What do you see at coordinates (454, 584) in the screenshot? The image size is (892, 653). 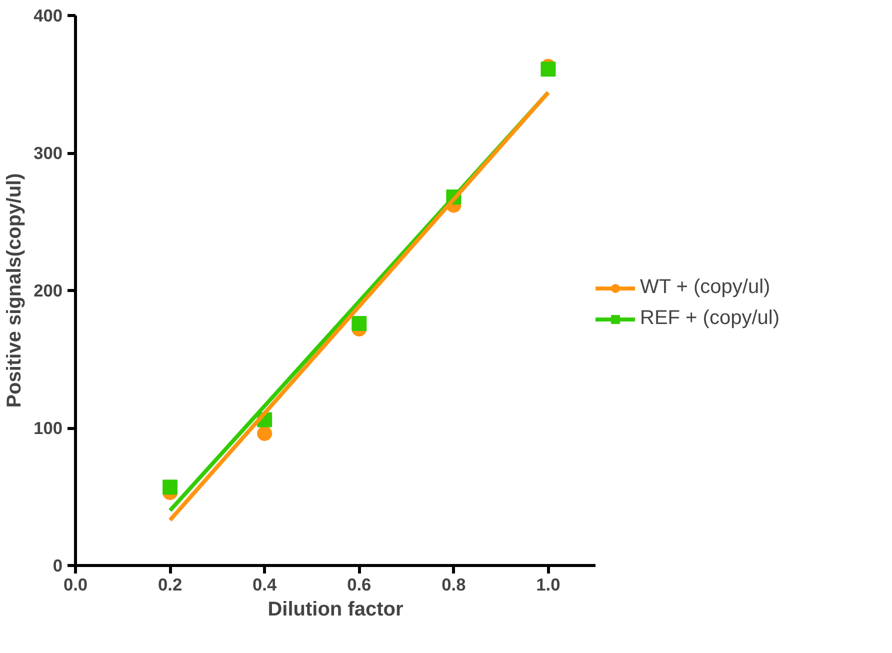 I see `x-tick-label: 0.8` at bounding box center [454, 584].